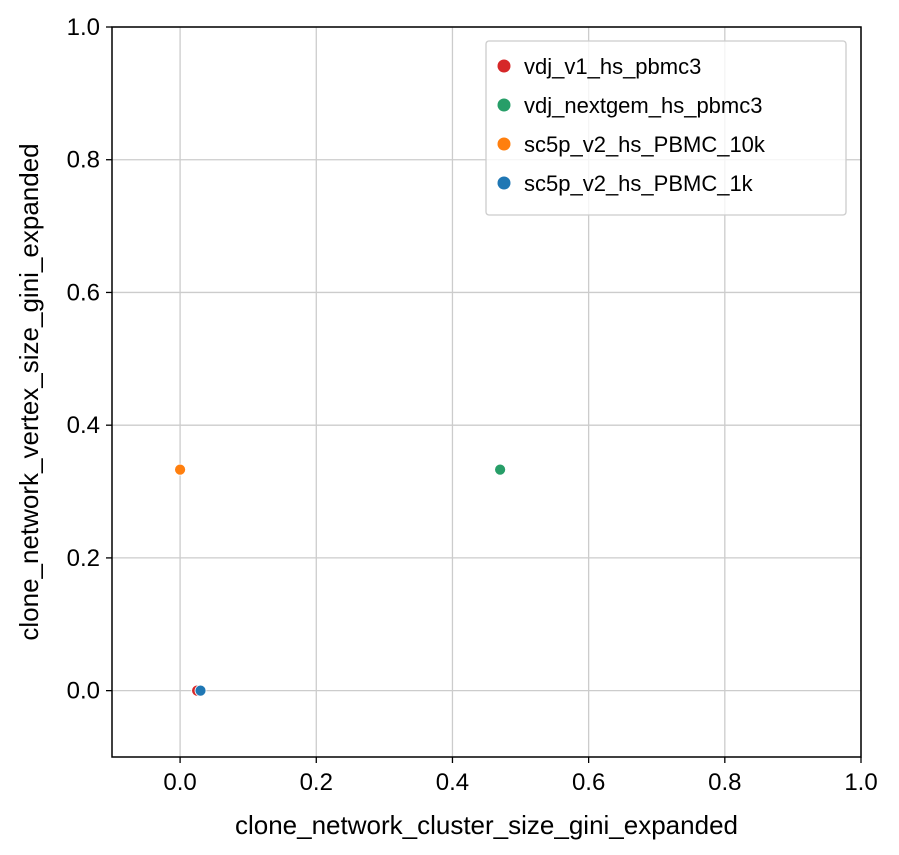 The height and width of the screenshot is (855, 899). Describe the element at coordinates (83, 27) in the screenshot. I see `y-tick-label: 1.0` at that location.